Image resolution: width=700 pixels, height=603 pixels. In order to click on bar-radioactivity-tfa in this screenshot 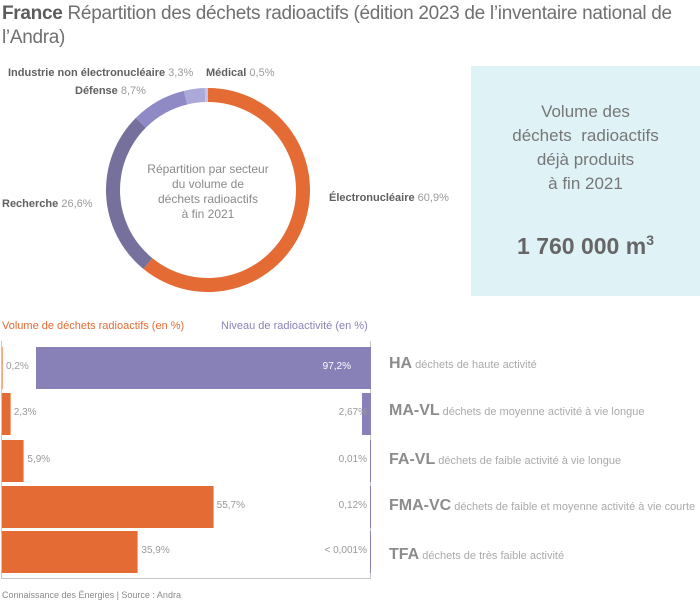, I will do `click(370, 552)`.